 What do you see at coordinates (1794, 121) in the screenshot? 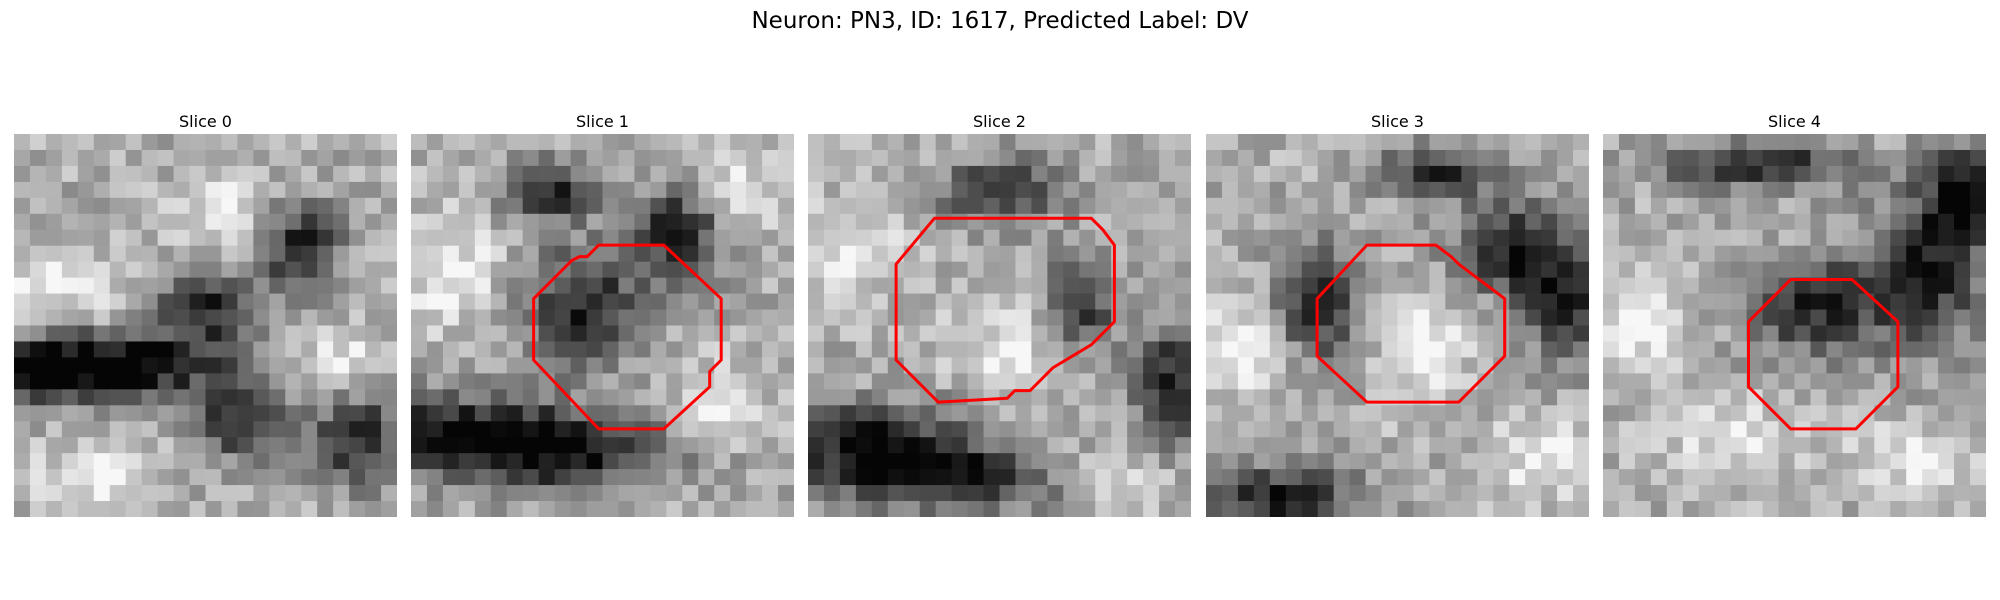
I see `slice-title: Slice 4` at bounding box center [1794, 121].